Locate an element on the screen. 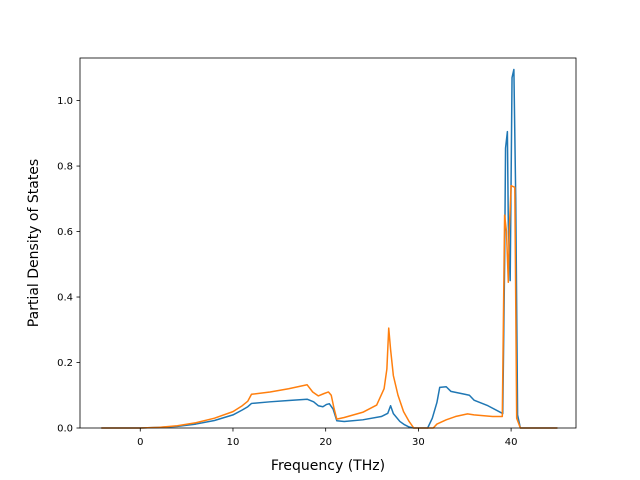  y-tick-label: 1.0 is located at coordinates (65, 101).